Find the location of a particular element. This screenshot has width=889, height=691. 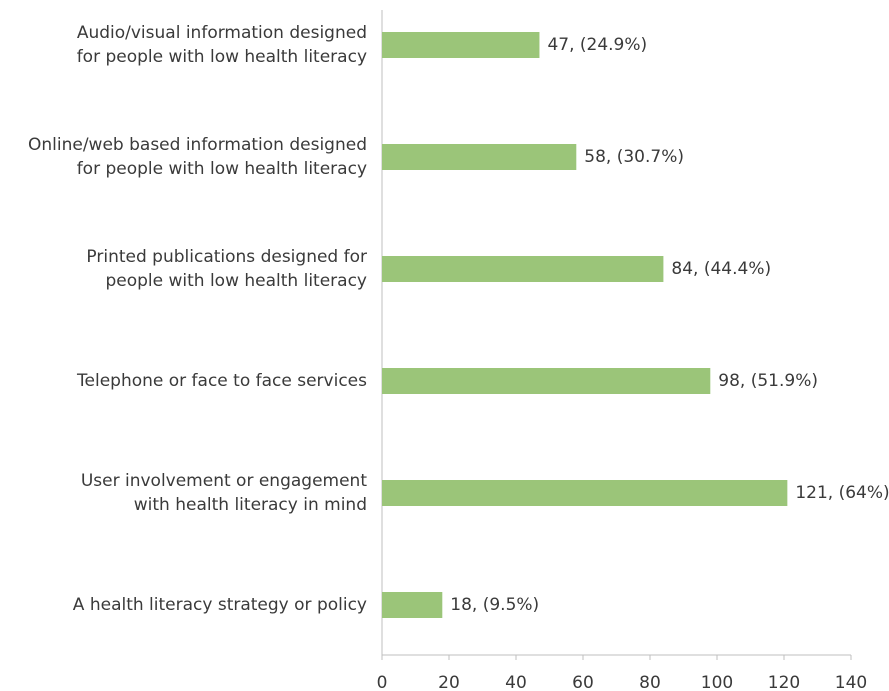

x-tick-label: 140 is located at coordinates (851, 682).